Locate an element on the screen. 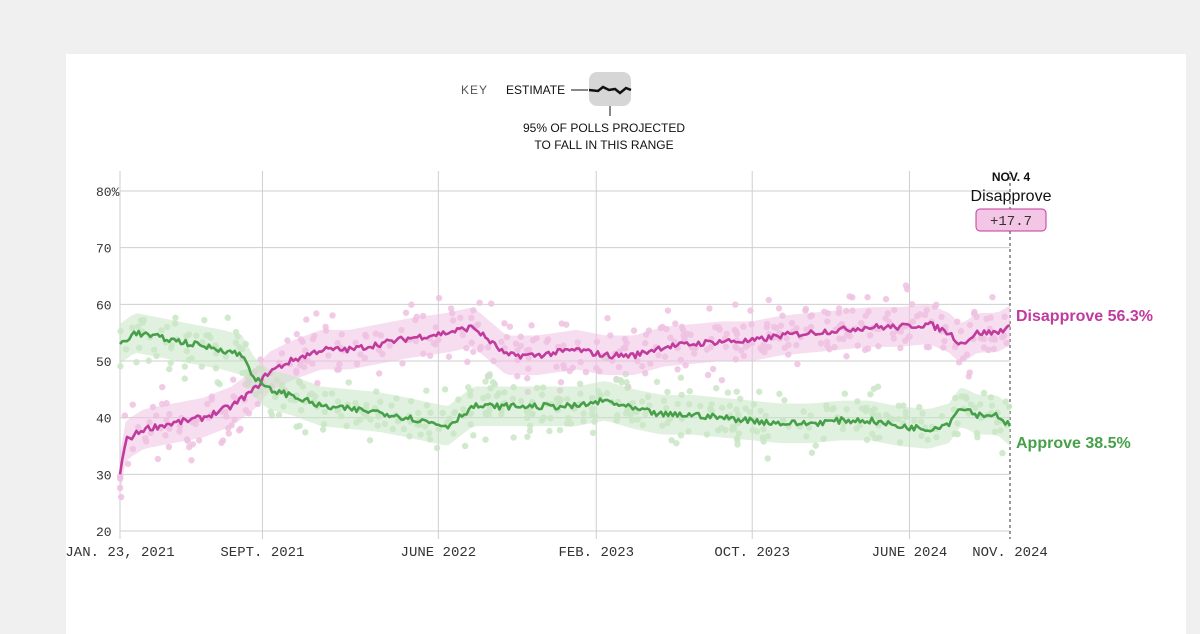  key-estimate-label: ESTIMATE is located at coordinates (535, 90).